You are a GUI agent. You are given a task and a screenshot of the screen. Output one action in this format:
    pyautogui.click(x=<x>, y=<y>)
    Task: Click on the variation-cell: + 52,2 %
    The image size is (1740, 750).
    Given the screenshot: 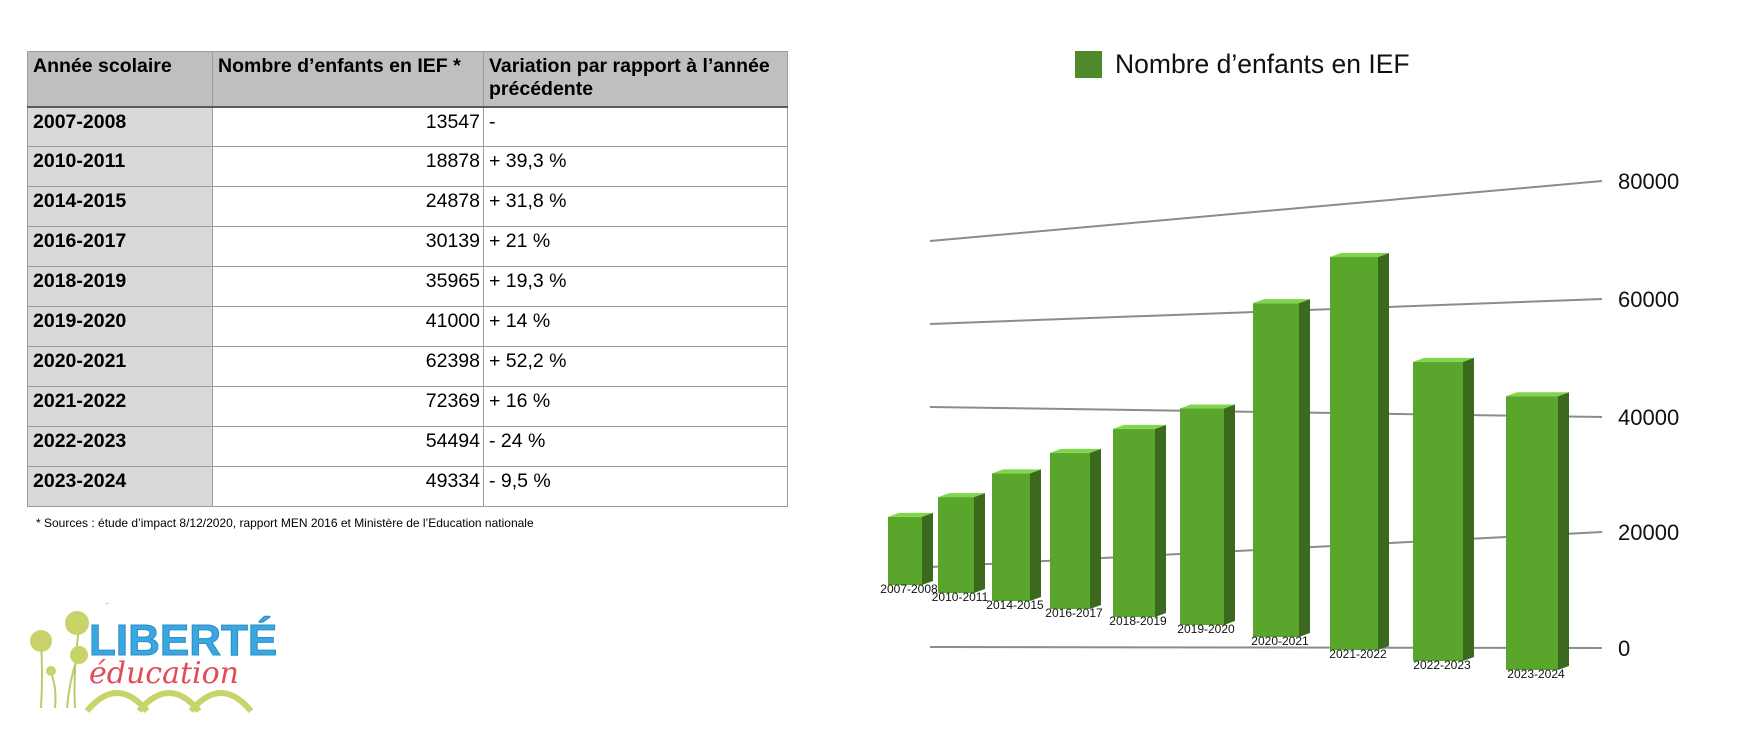 What is the action you would take?
    pyautogui.click(x=635, y=366)
    